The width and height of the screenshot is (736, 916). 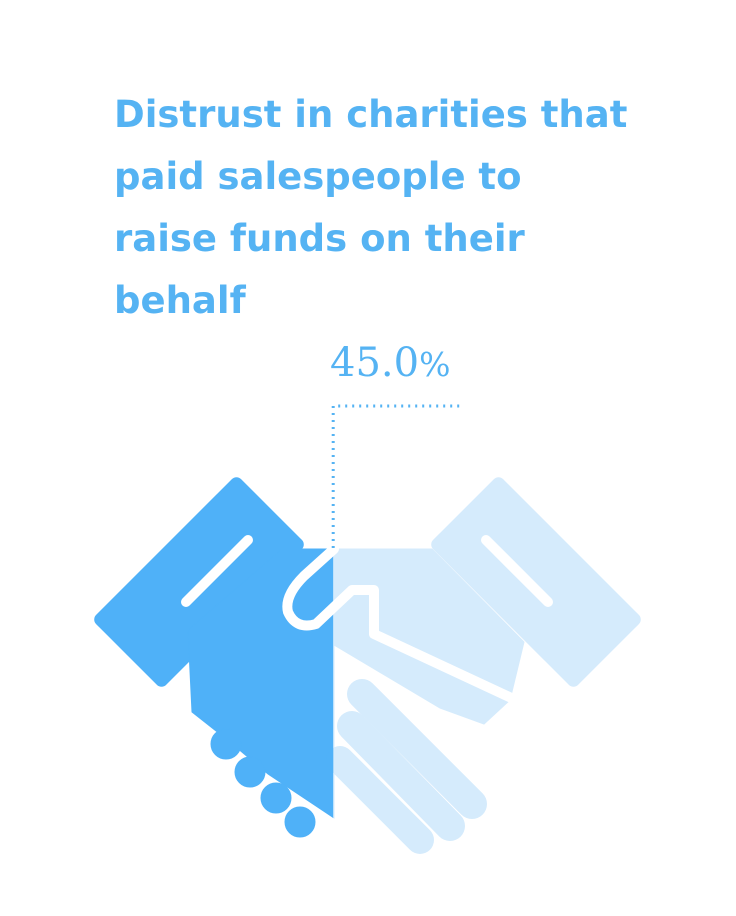 I want to click on value-unit: %, so click(x=435, y=364).